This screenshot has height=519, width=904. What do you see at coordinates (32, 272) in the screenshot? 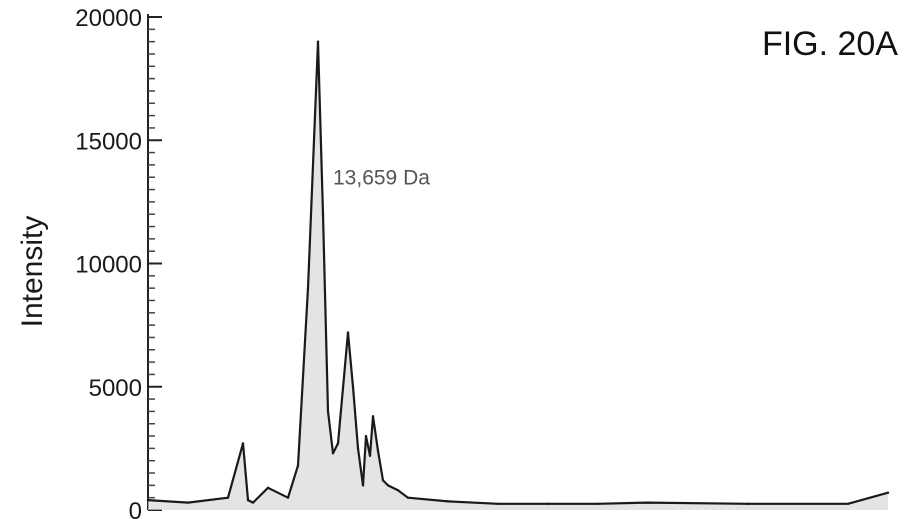
I see `y-axis-label: Intensity` at bounding box center [32, 272].